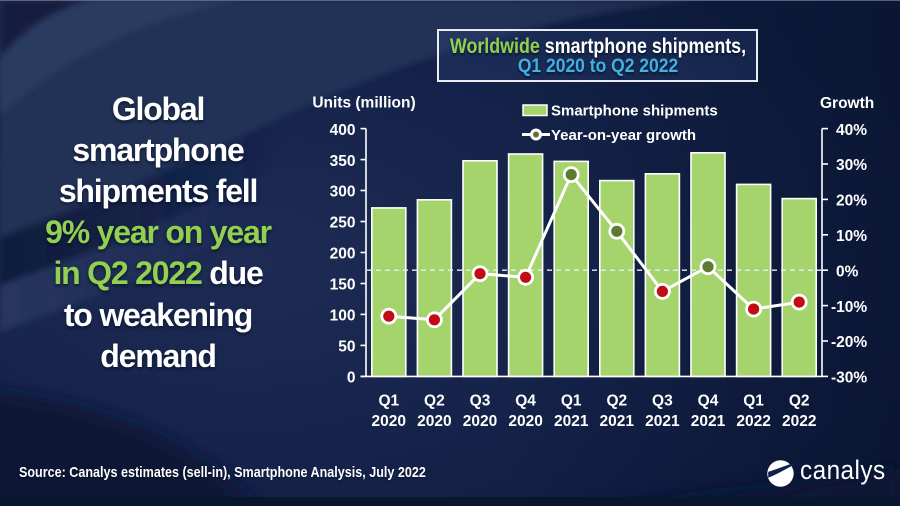 This screenshot has width=900, height=506. What do you see at coordinates (849, 307) in the screenshot?
I see `svg-text: -10%` at bounding box center [849, 307].